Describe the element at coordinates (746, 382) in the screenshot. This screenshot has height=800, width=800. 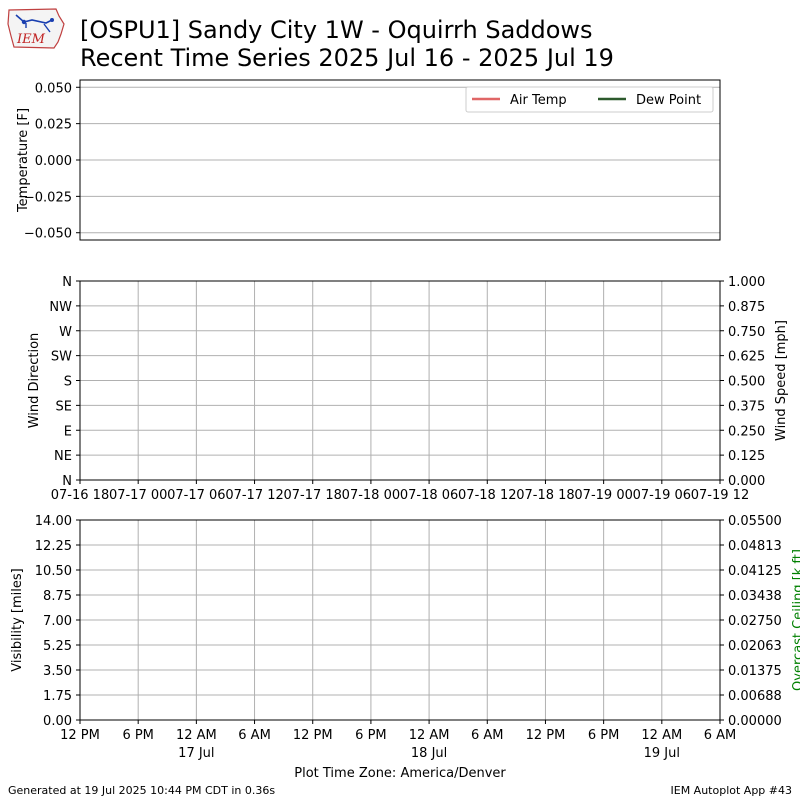
I see `wind-speed-tick-label: 0.500` at that location.